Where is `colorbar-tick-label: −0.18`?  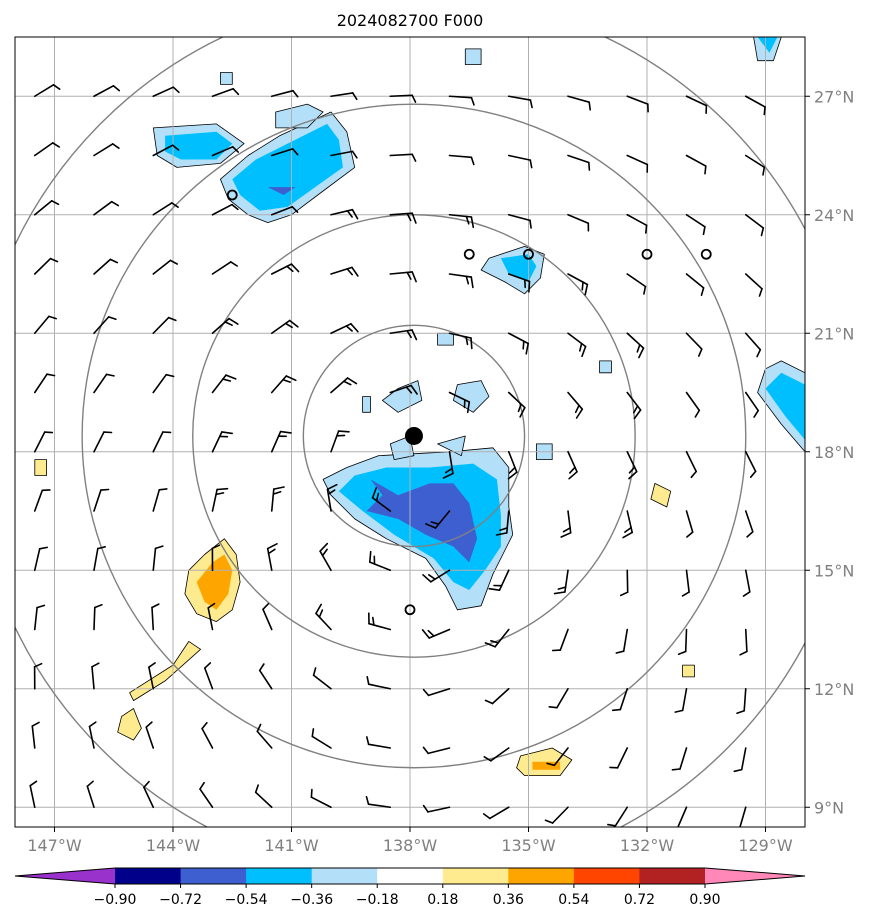
colorbar-tick-label: −0.18 is located at coordinates (377, 900).